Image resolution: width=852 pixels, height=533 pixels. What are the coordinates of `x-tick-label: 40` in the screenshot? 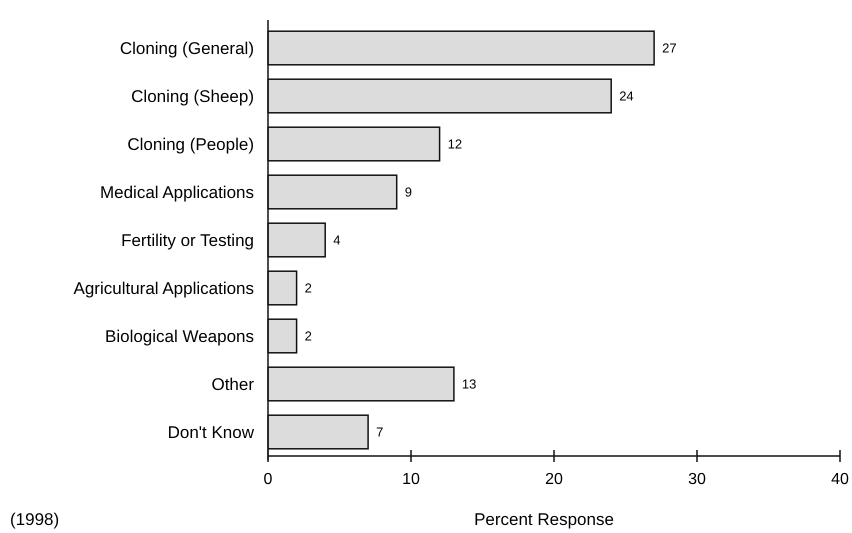 It's located at (840, 479).